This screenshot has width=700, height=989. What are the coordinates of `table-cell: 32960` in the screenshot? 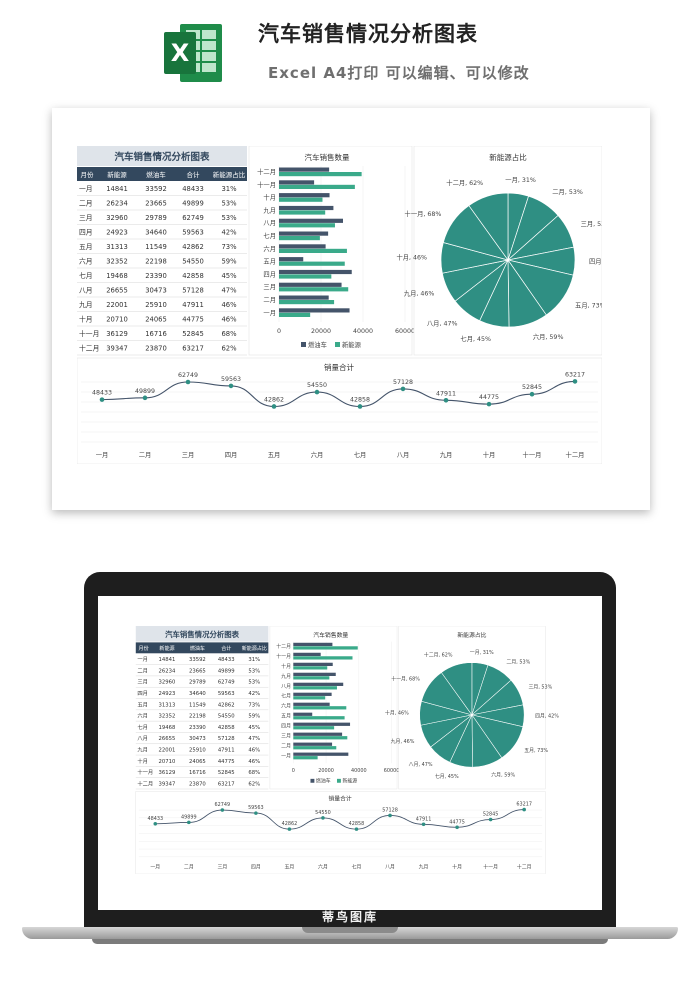 It's located at (167, 683).